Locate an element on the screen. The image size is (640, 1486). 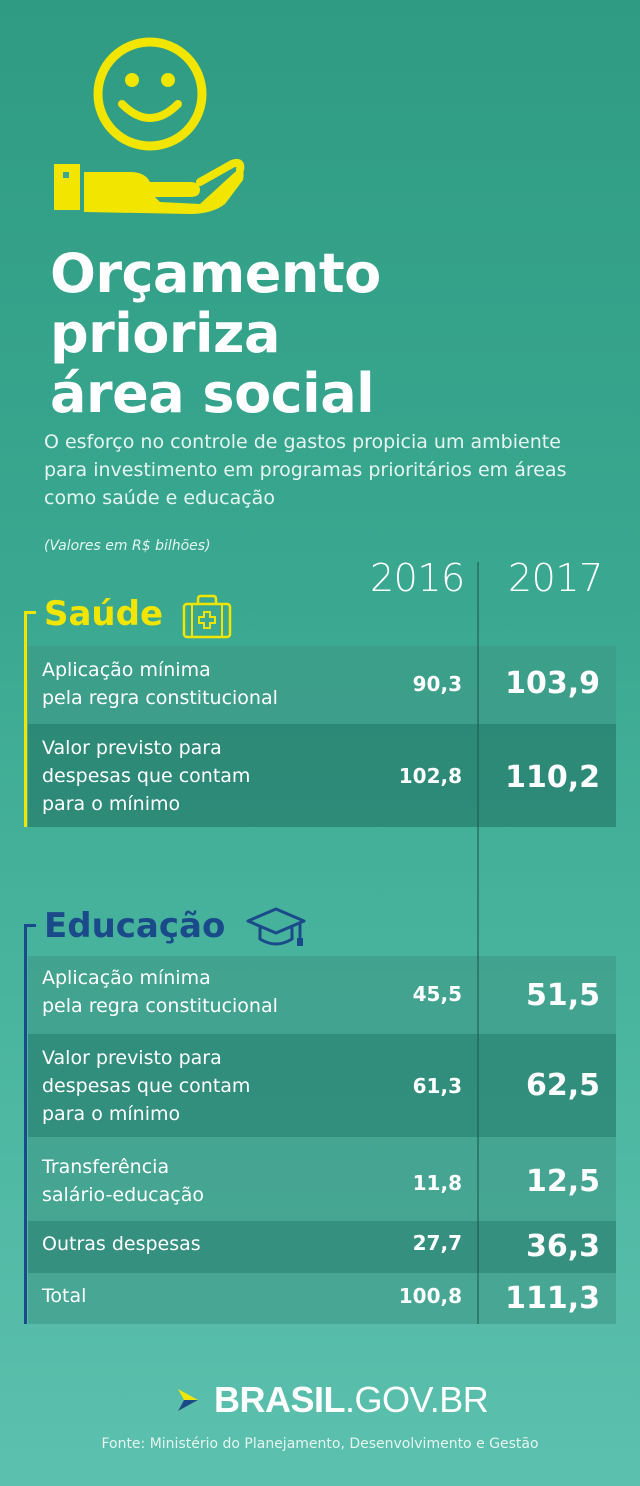
title-line: Orçamento is located at coordinates (215, 273).